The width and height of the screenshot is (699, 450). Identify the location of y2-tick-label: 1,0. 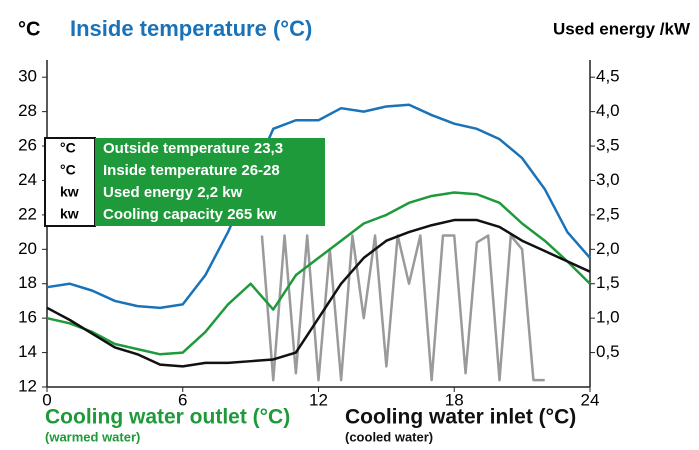
(608, 317).